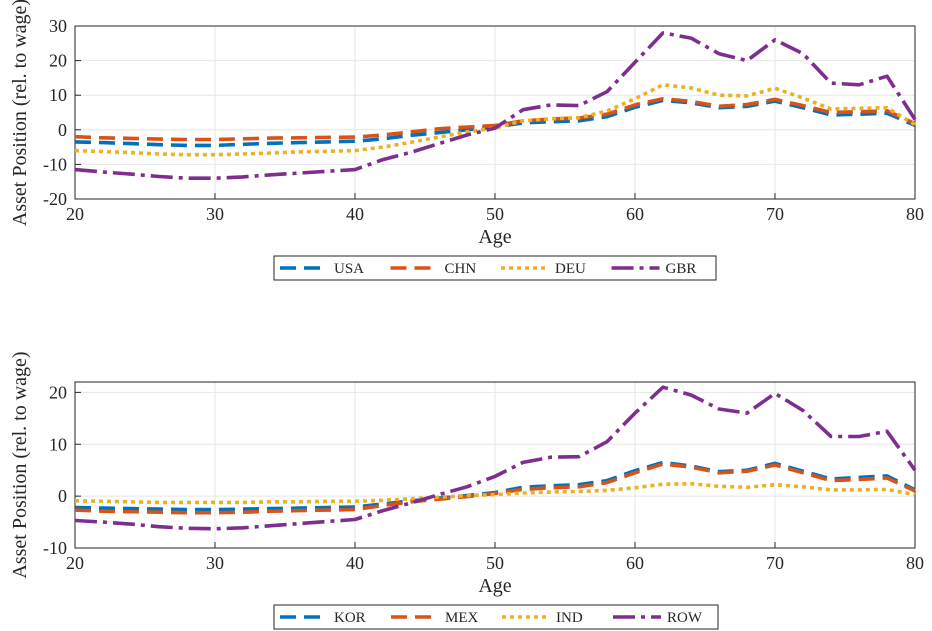 The image size is (932, 631). I want to click on legend-label-ind: IND, so click(569, 618).